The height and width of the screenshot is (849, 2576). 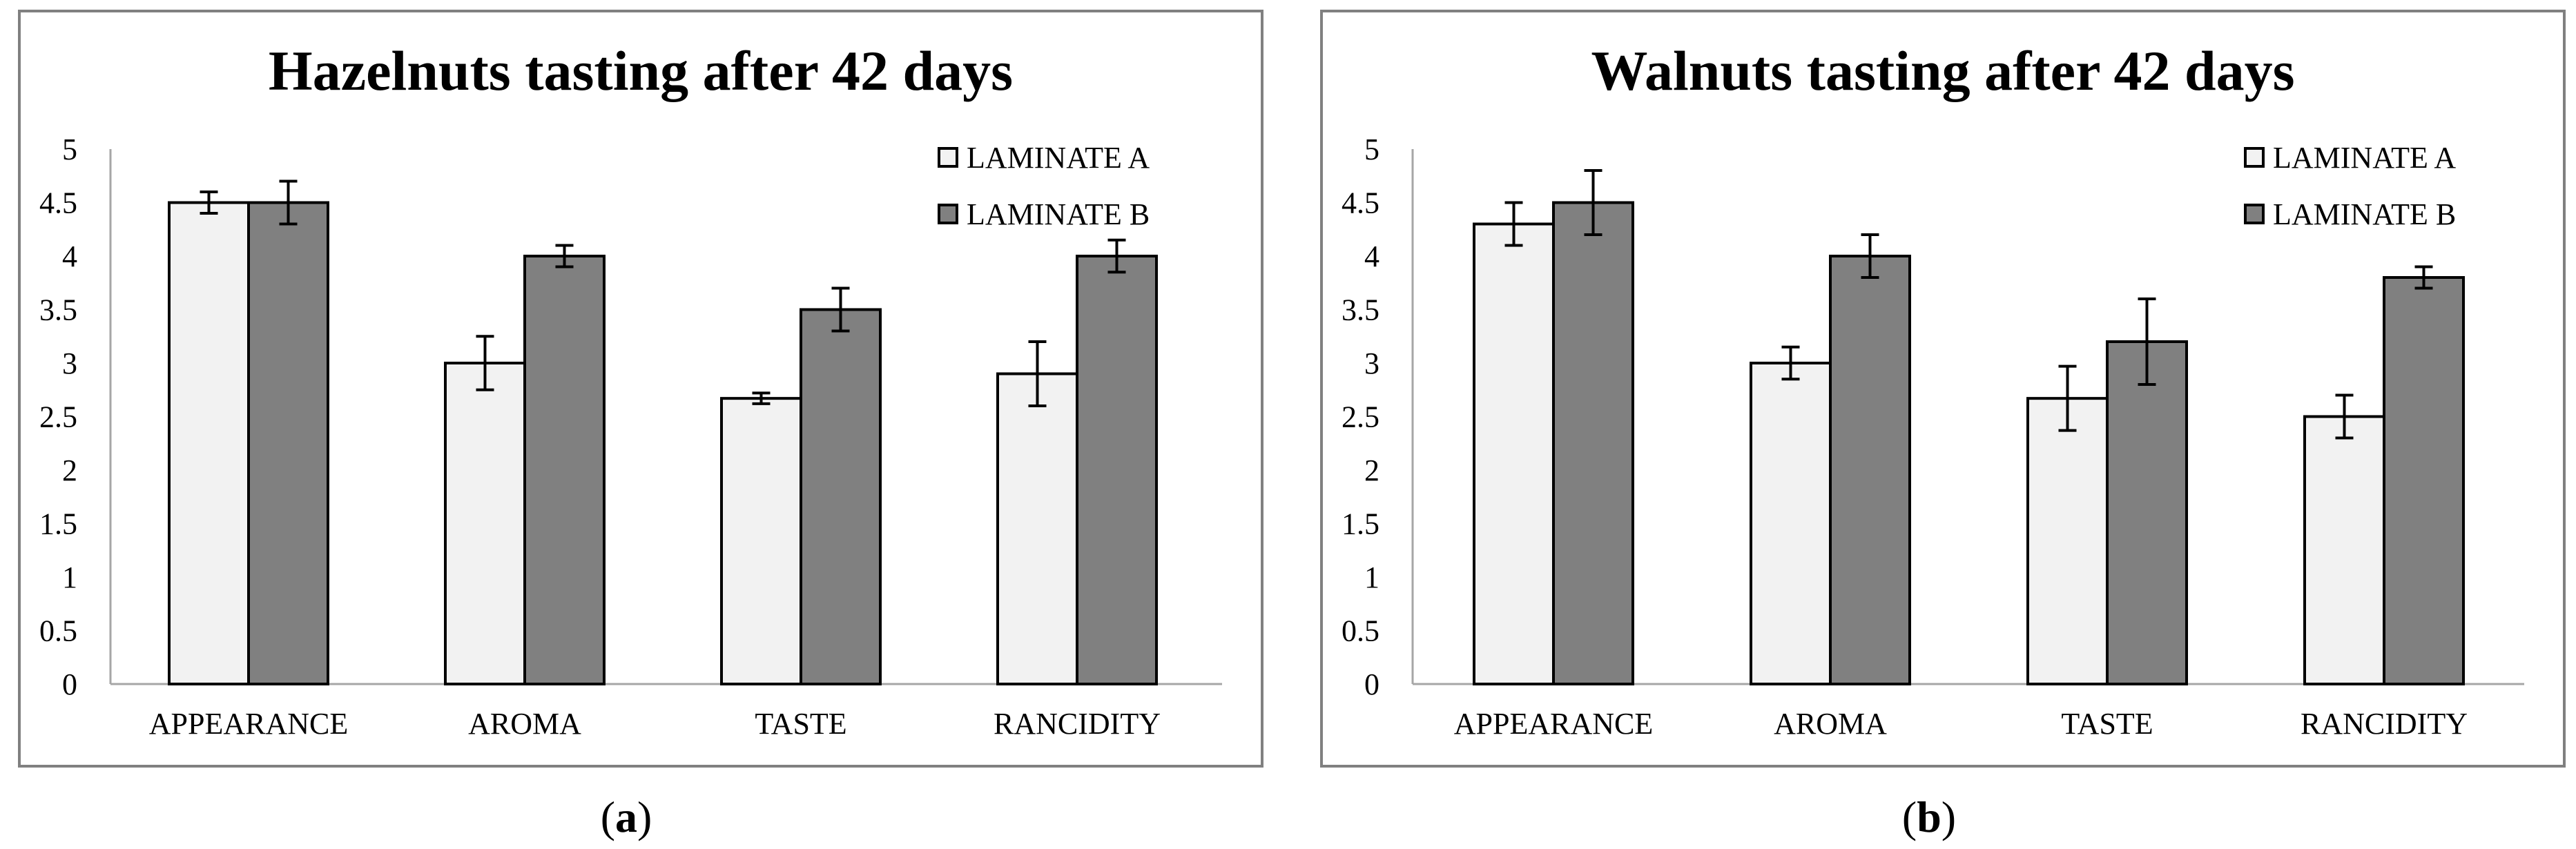 I want to click on chart-title: Hazelnuts tasting after 42 days, so click(x=641, y=70).